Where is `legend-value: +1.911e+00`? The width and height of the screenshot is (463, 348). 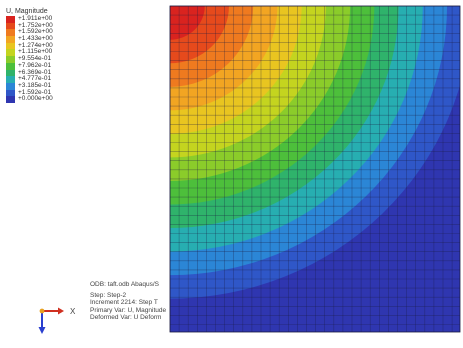 legend-value: +1.911e+00 is located at coordinates (35, 18).